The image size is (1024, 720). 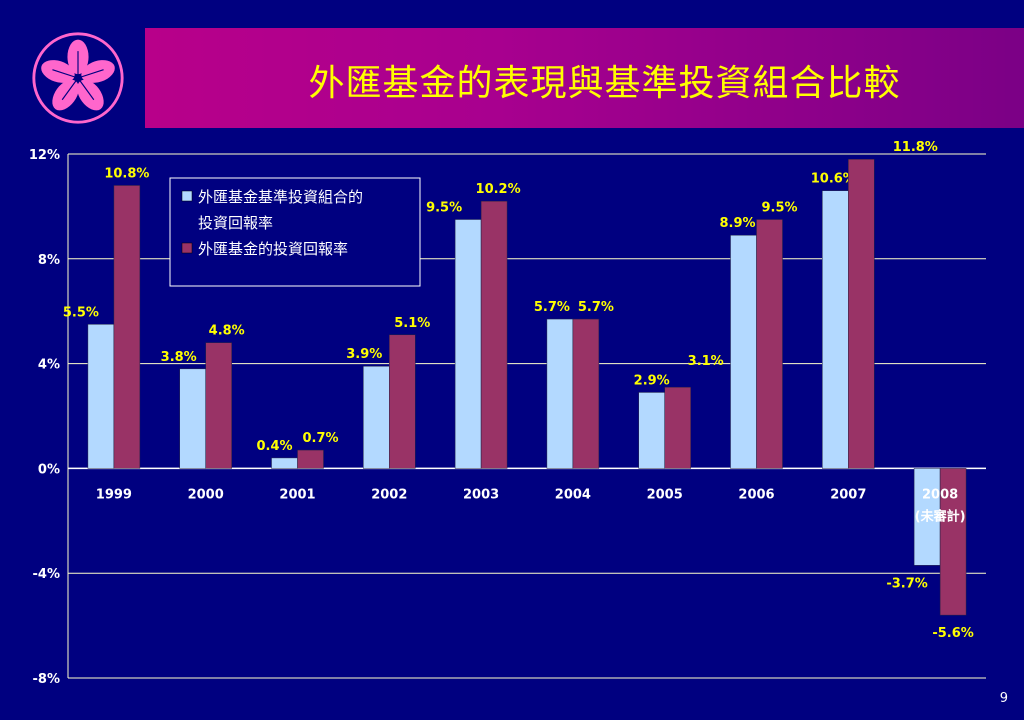 What do you see at coordinates (187, 248) in the screenshot?
I see `legend-swatch-fund` at bounding box center [187, 248].